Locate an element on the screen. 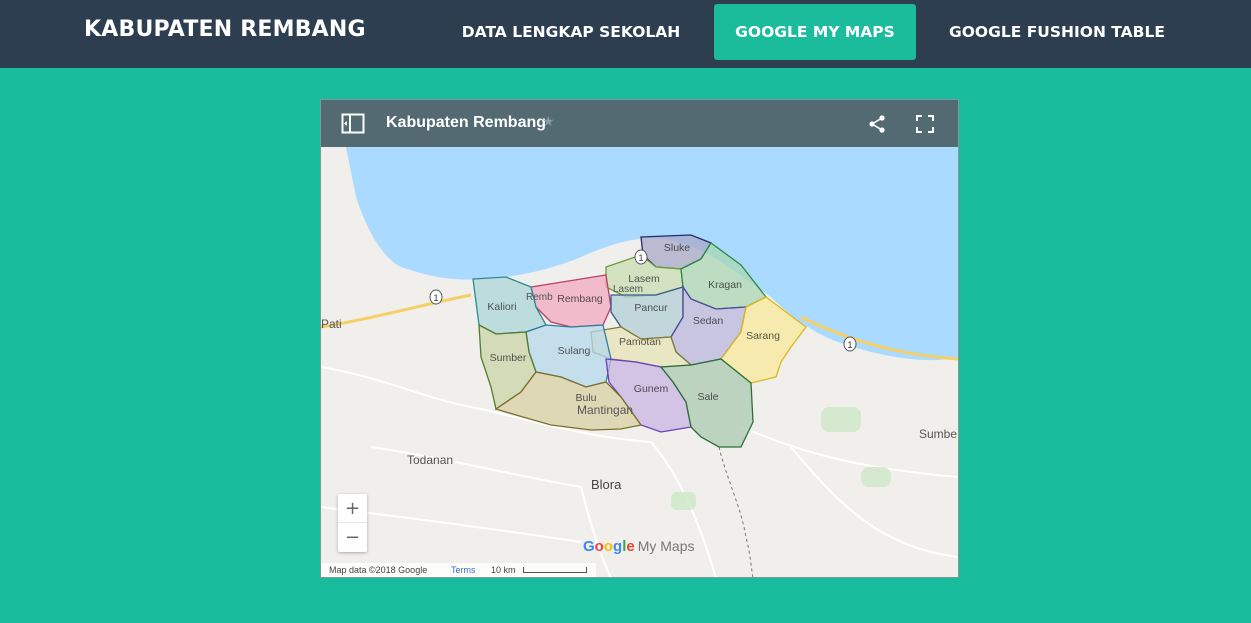  map-data-attribution: Map data ©2018 Google is located at coordinates (378, 570).